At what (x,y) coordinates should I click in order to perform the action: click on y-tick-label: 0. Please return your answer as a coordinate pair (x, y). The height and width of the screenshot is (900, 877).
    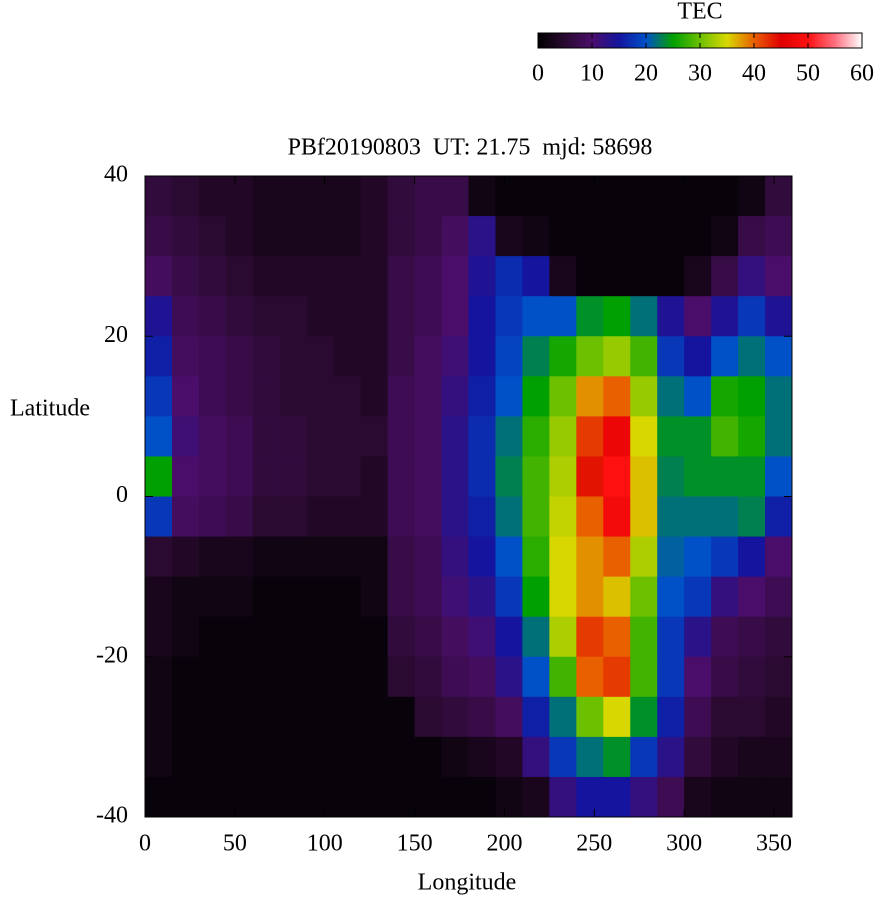
    Looking at the image, I should click on (122, 495).